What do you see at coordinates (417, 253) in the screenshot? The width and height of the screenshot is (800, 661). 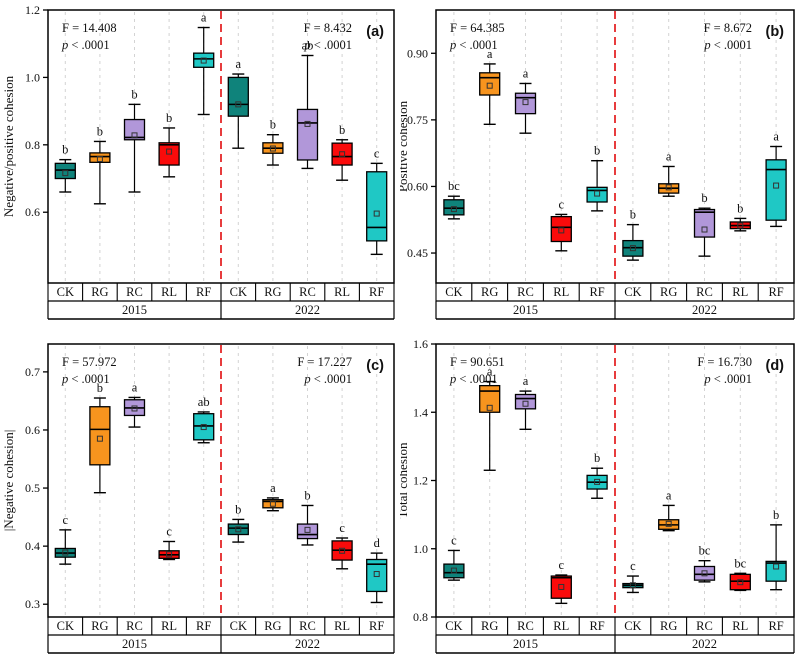 I see `y-tick-label: 0.45` at bounding box center [417, 253].